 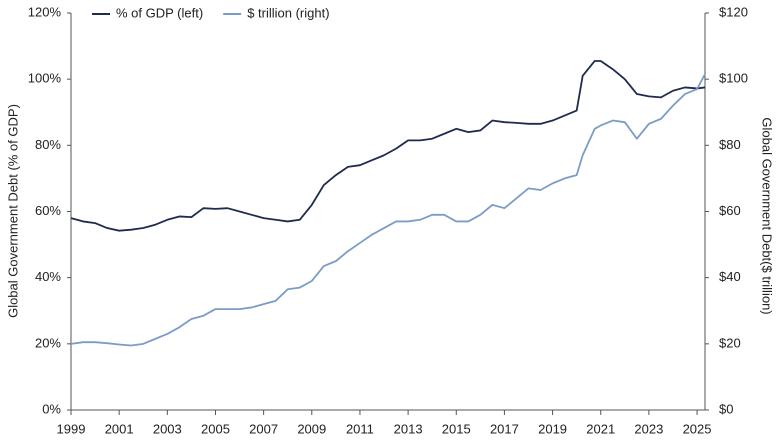 I want to click on y2-tick-label: $80, so click(x=730, y=144).